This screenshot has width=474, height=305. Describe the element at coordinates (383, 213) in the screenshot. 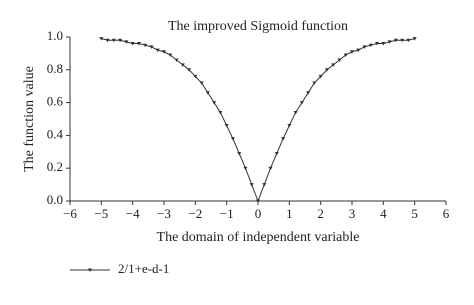

I see `x-tick-label: 4` at that location.